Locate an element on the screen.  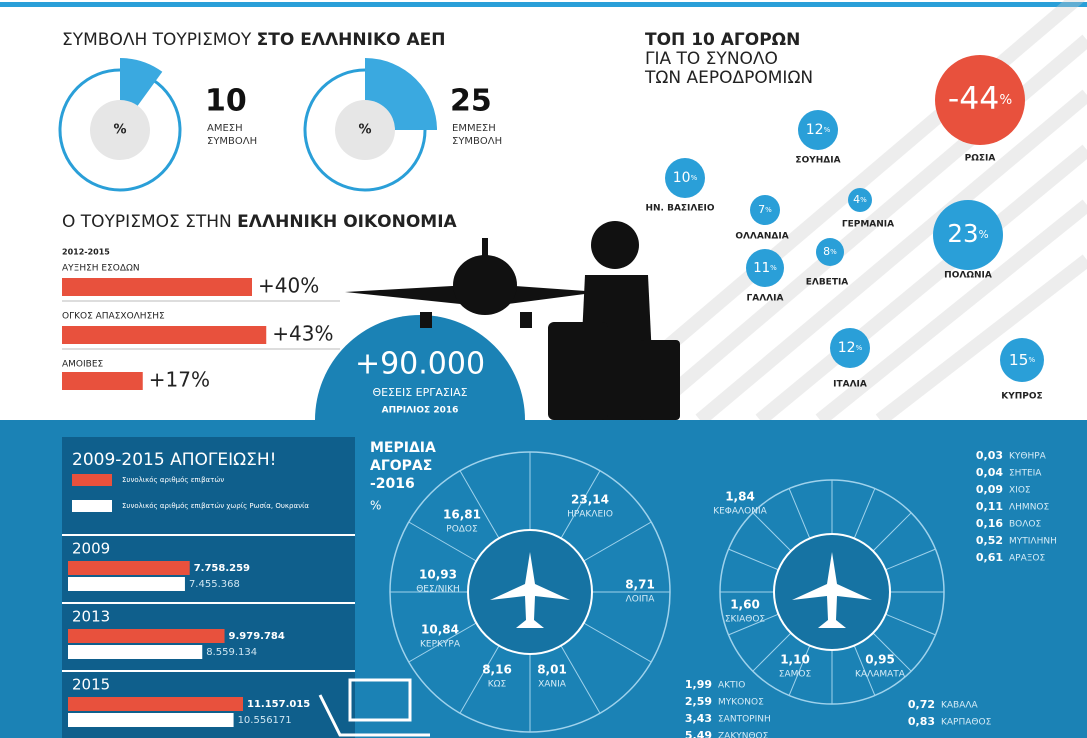
legend-swatch is located at coordinates (92, 480).